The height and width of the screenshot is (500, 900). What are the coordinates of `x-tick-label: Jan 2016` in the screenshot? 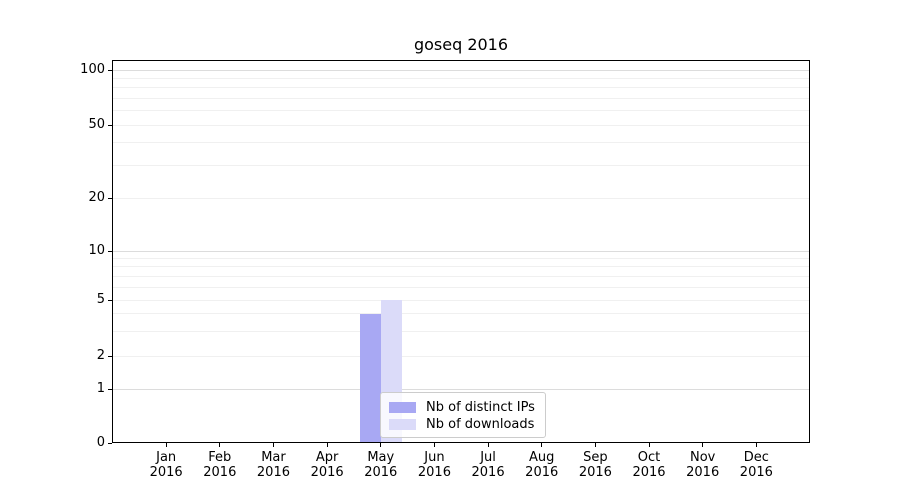 It's located at (166, 465).